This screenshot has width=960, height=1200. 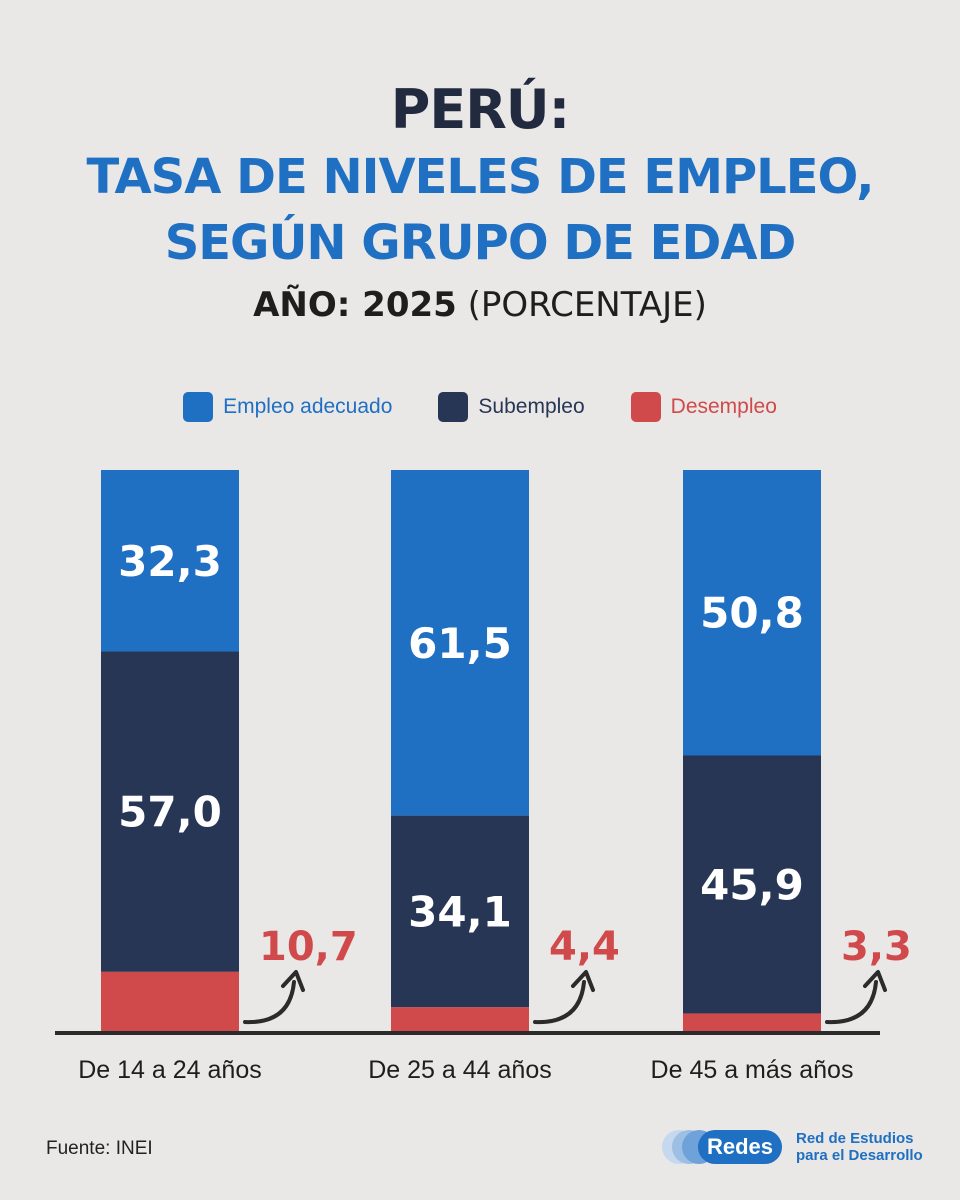 What do you see at coordinates (859, 1155) in the screenshot?
I see `logo-text-line2: para el Desarrollo` at bounding box center [859, 1155].